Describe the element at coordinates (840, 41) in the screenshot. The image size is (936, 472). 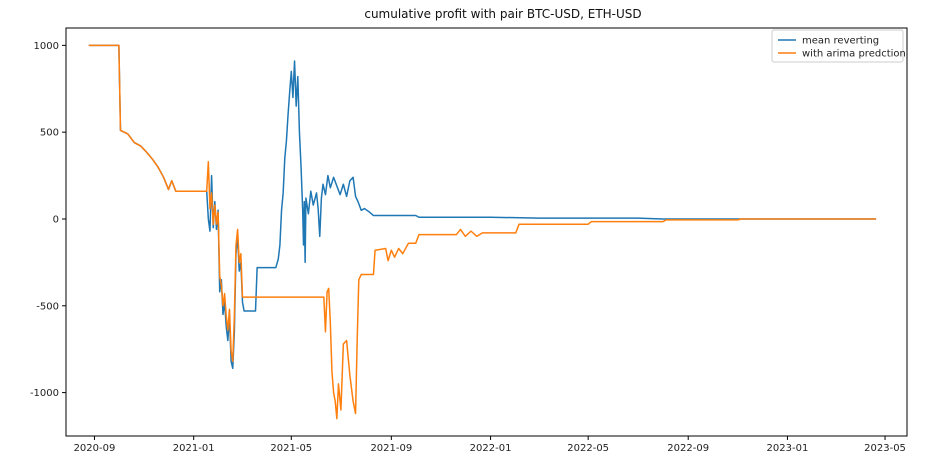
I see `legend-label-1: mean reverting` at that location.